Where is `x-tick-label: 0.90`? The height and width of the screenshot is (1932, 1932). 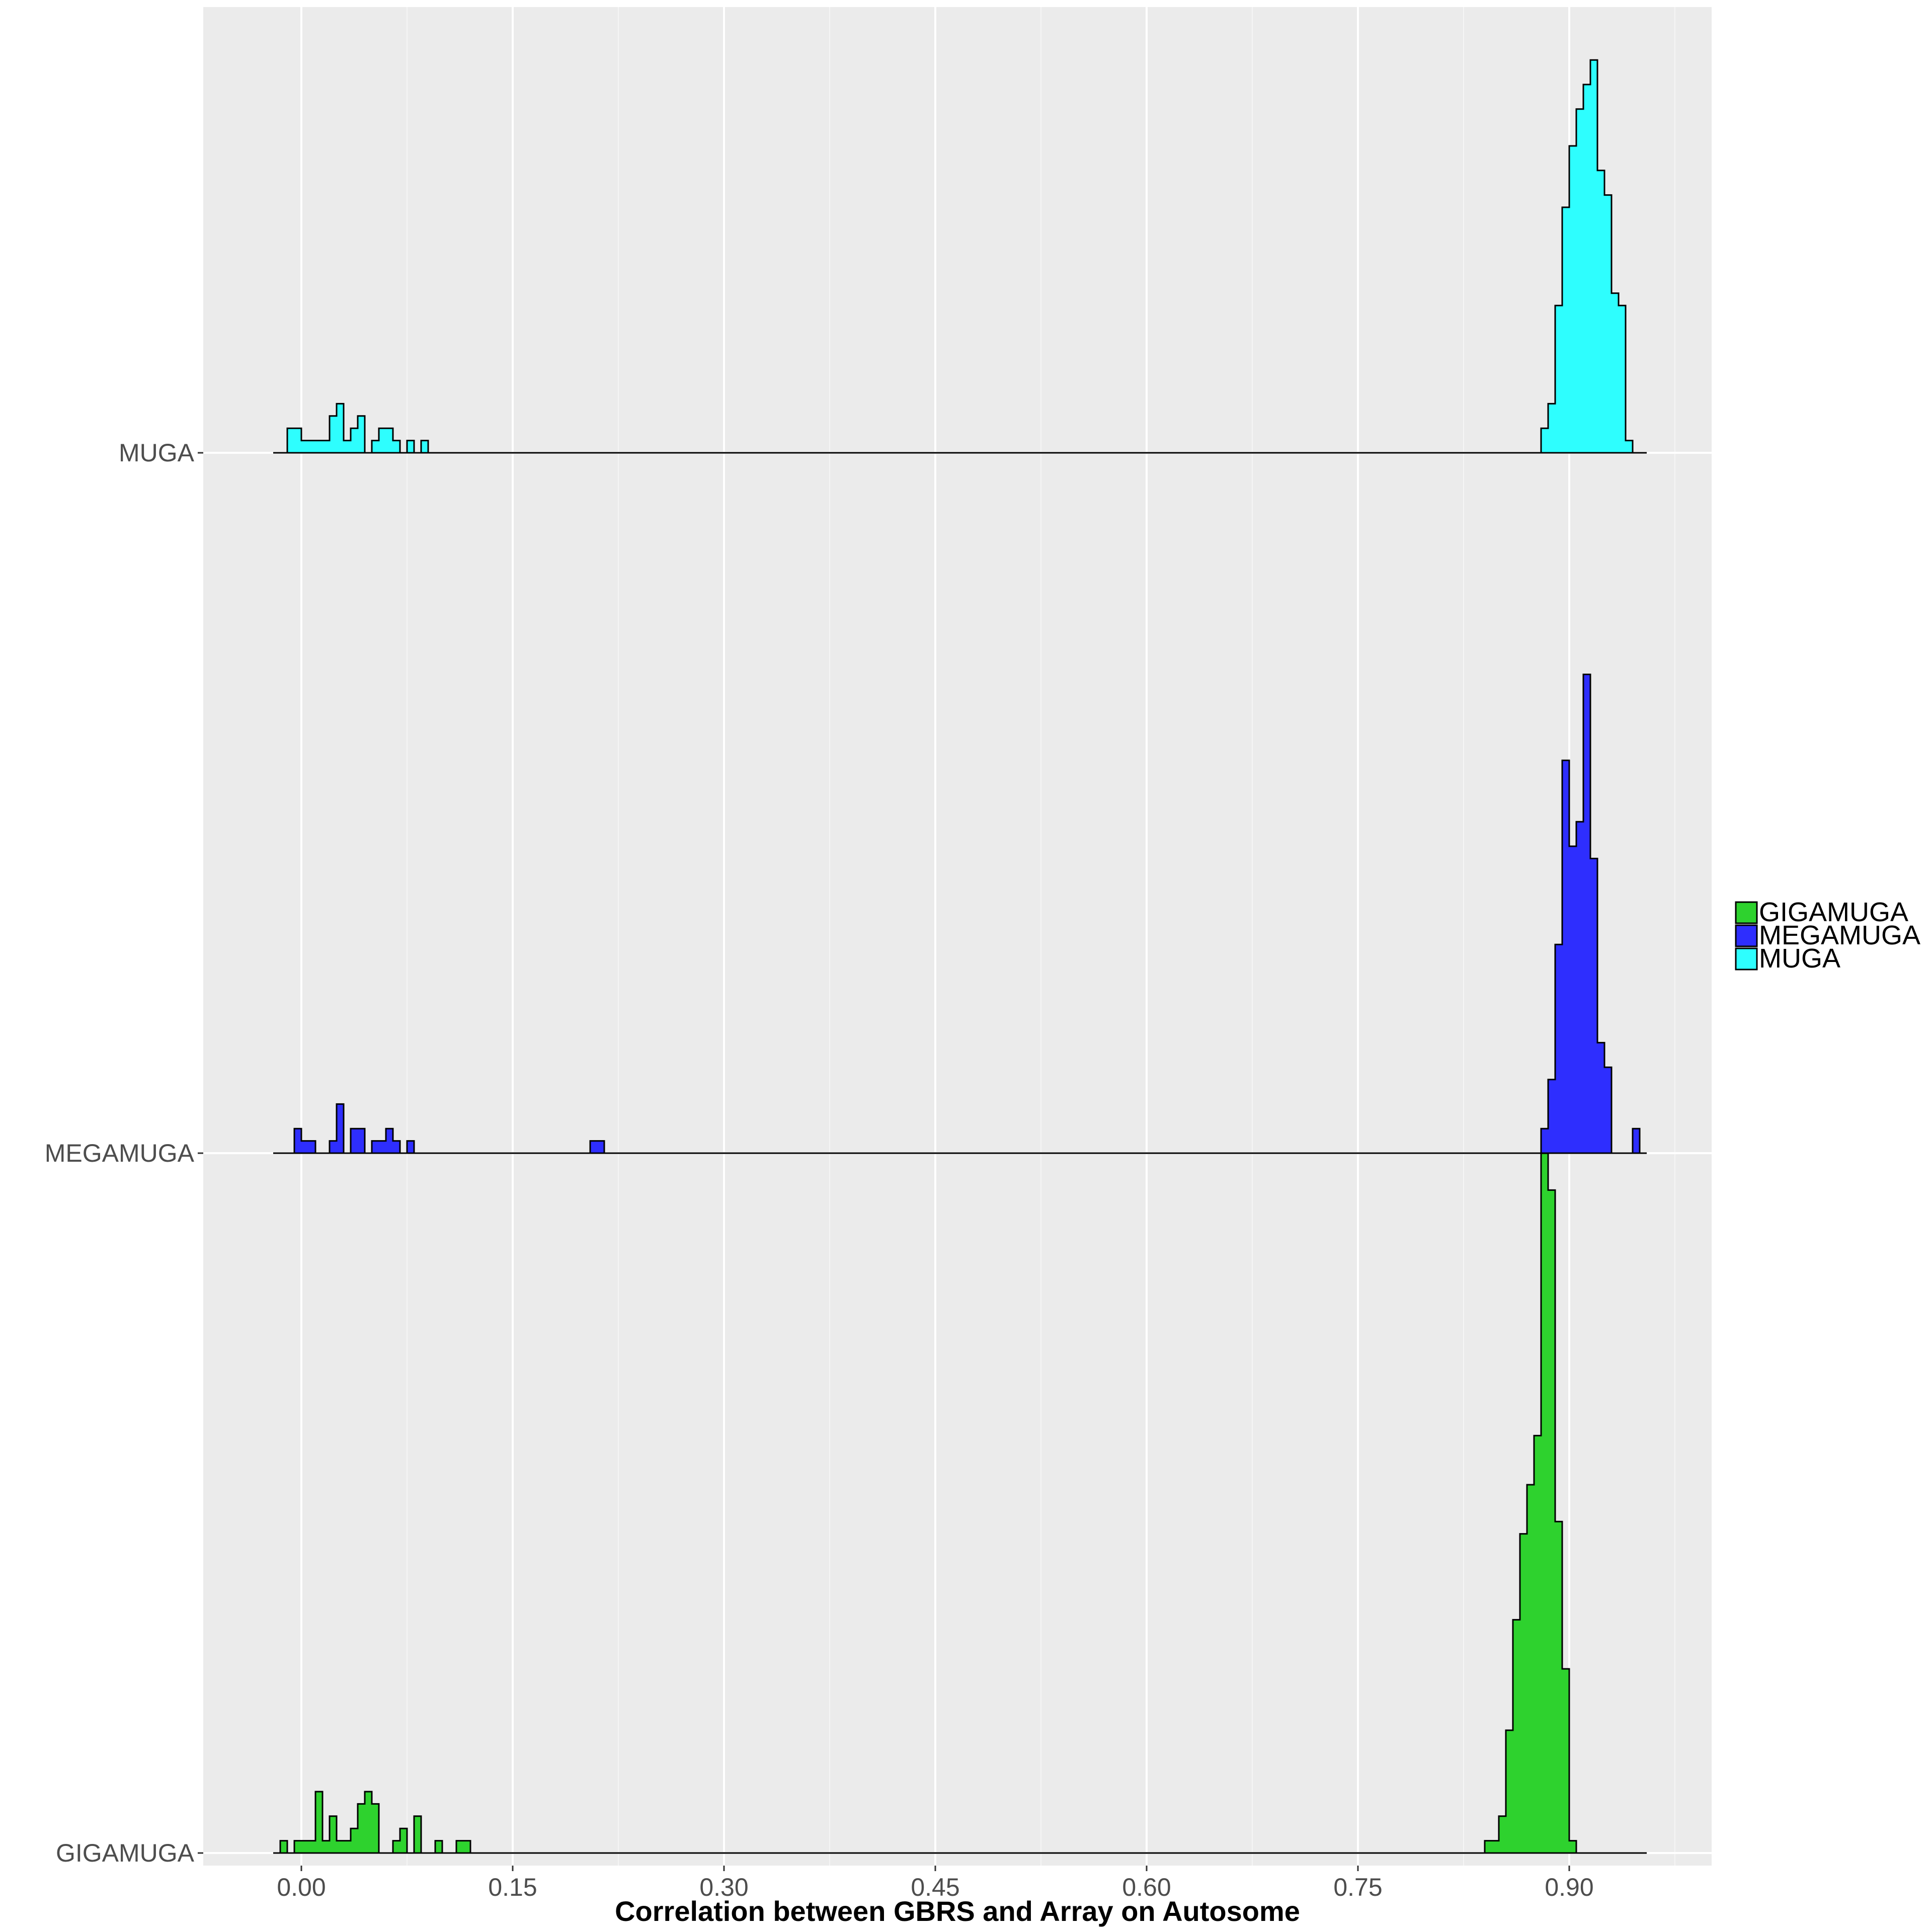
x-tick-label: 0.90 is located at coordinates (1569, 1887).